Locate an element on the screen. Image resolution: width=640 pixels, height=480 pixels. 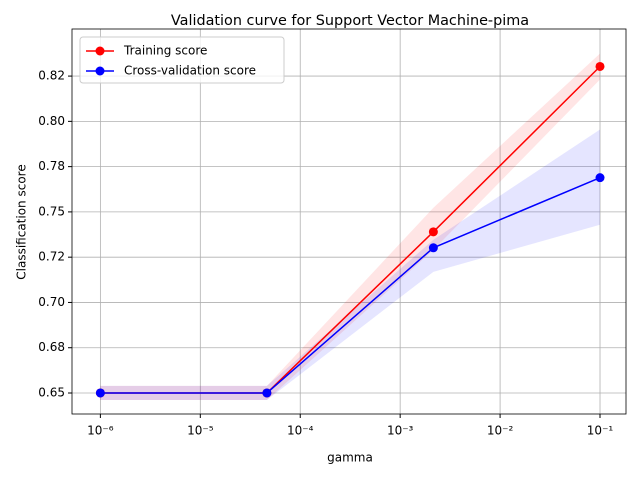
x-tick-label: 10⁻¹ is located at coordinates (600, 431).